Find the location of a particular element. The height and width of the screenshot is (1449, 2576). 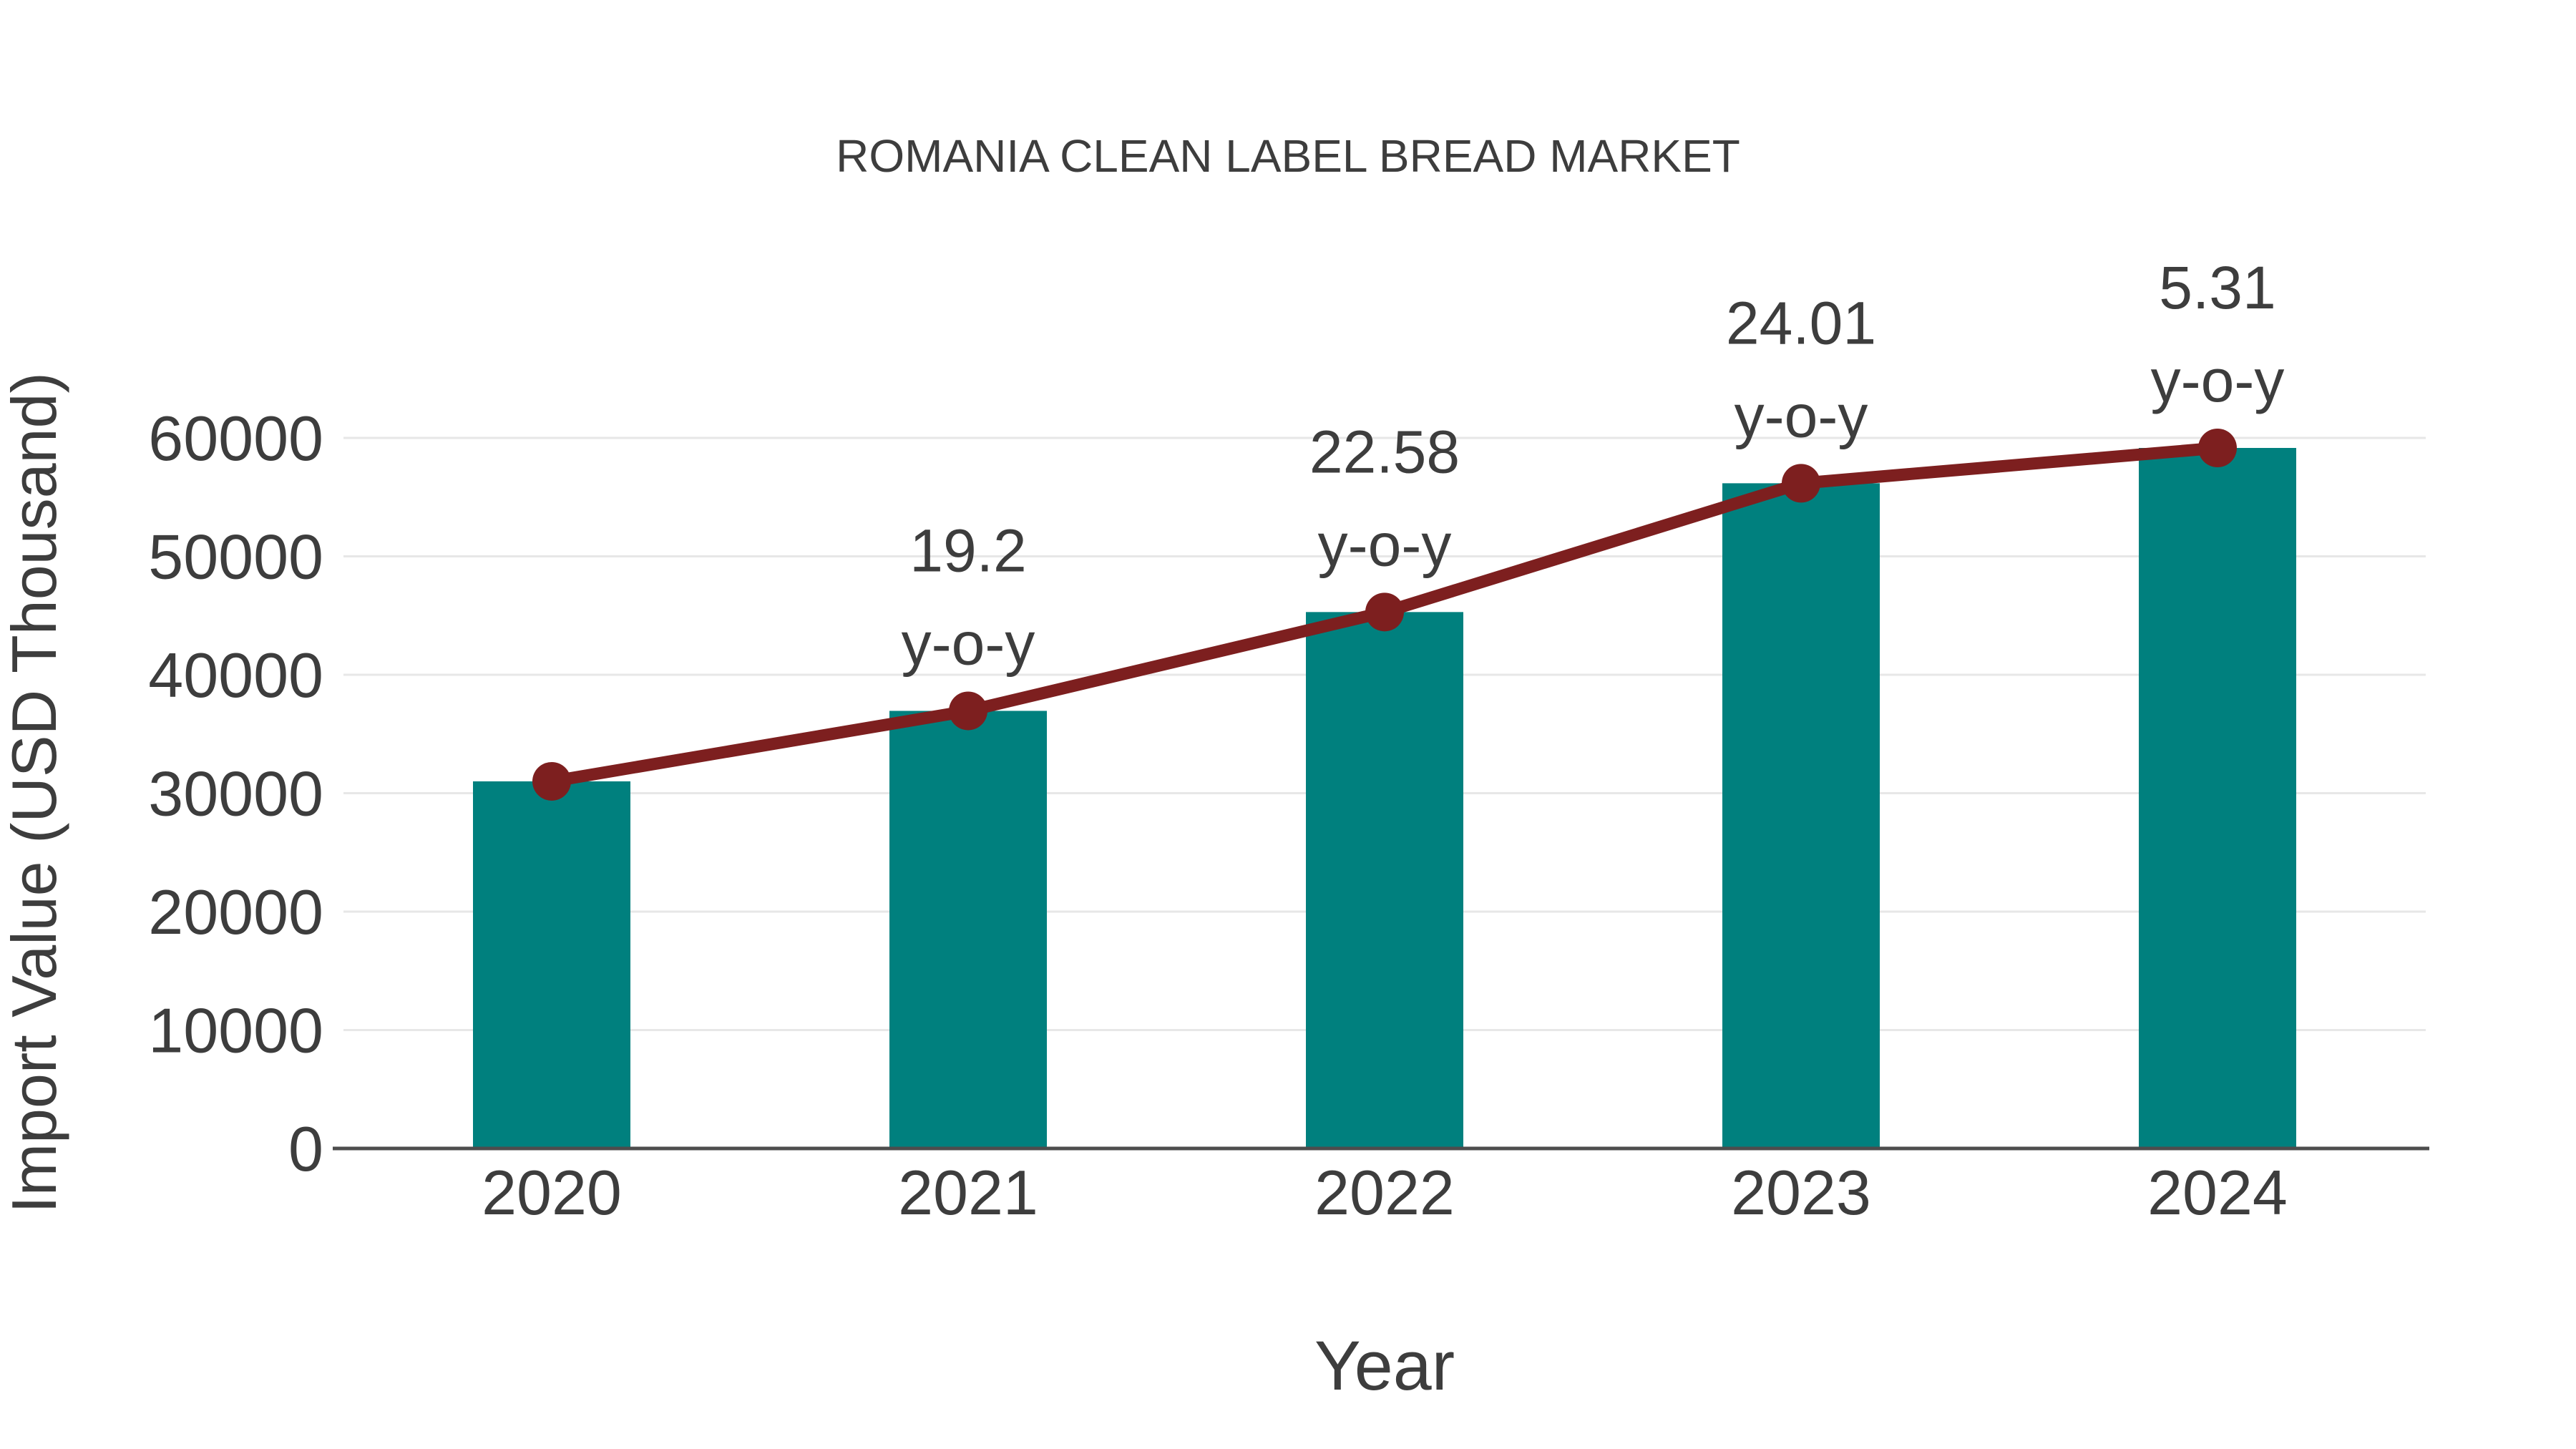

point-marker-2020 is located at coordinates (551, 781).